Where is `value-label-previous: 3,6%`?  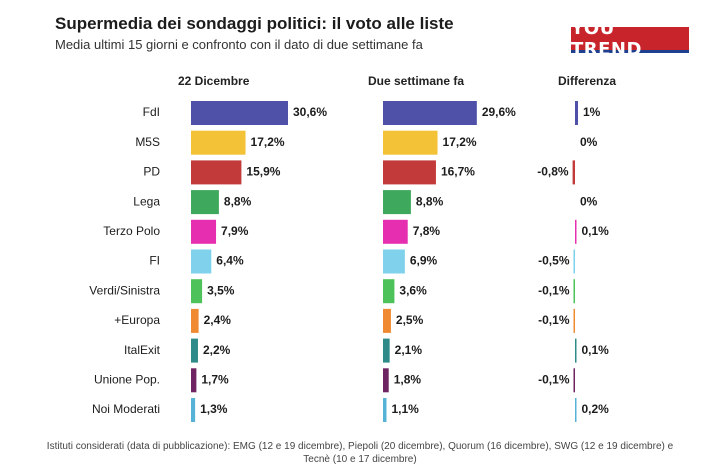
value-label-previous: 3,6% is located at coordinates (413, 290).